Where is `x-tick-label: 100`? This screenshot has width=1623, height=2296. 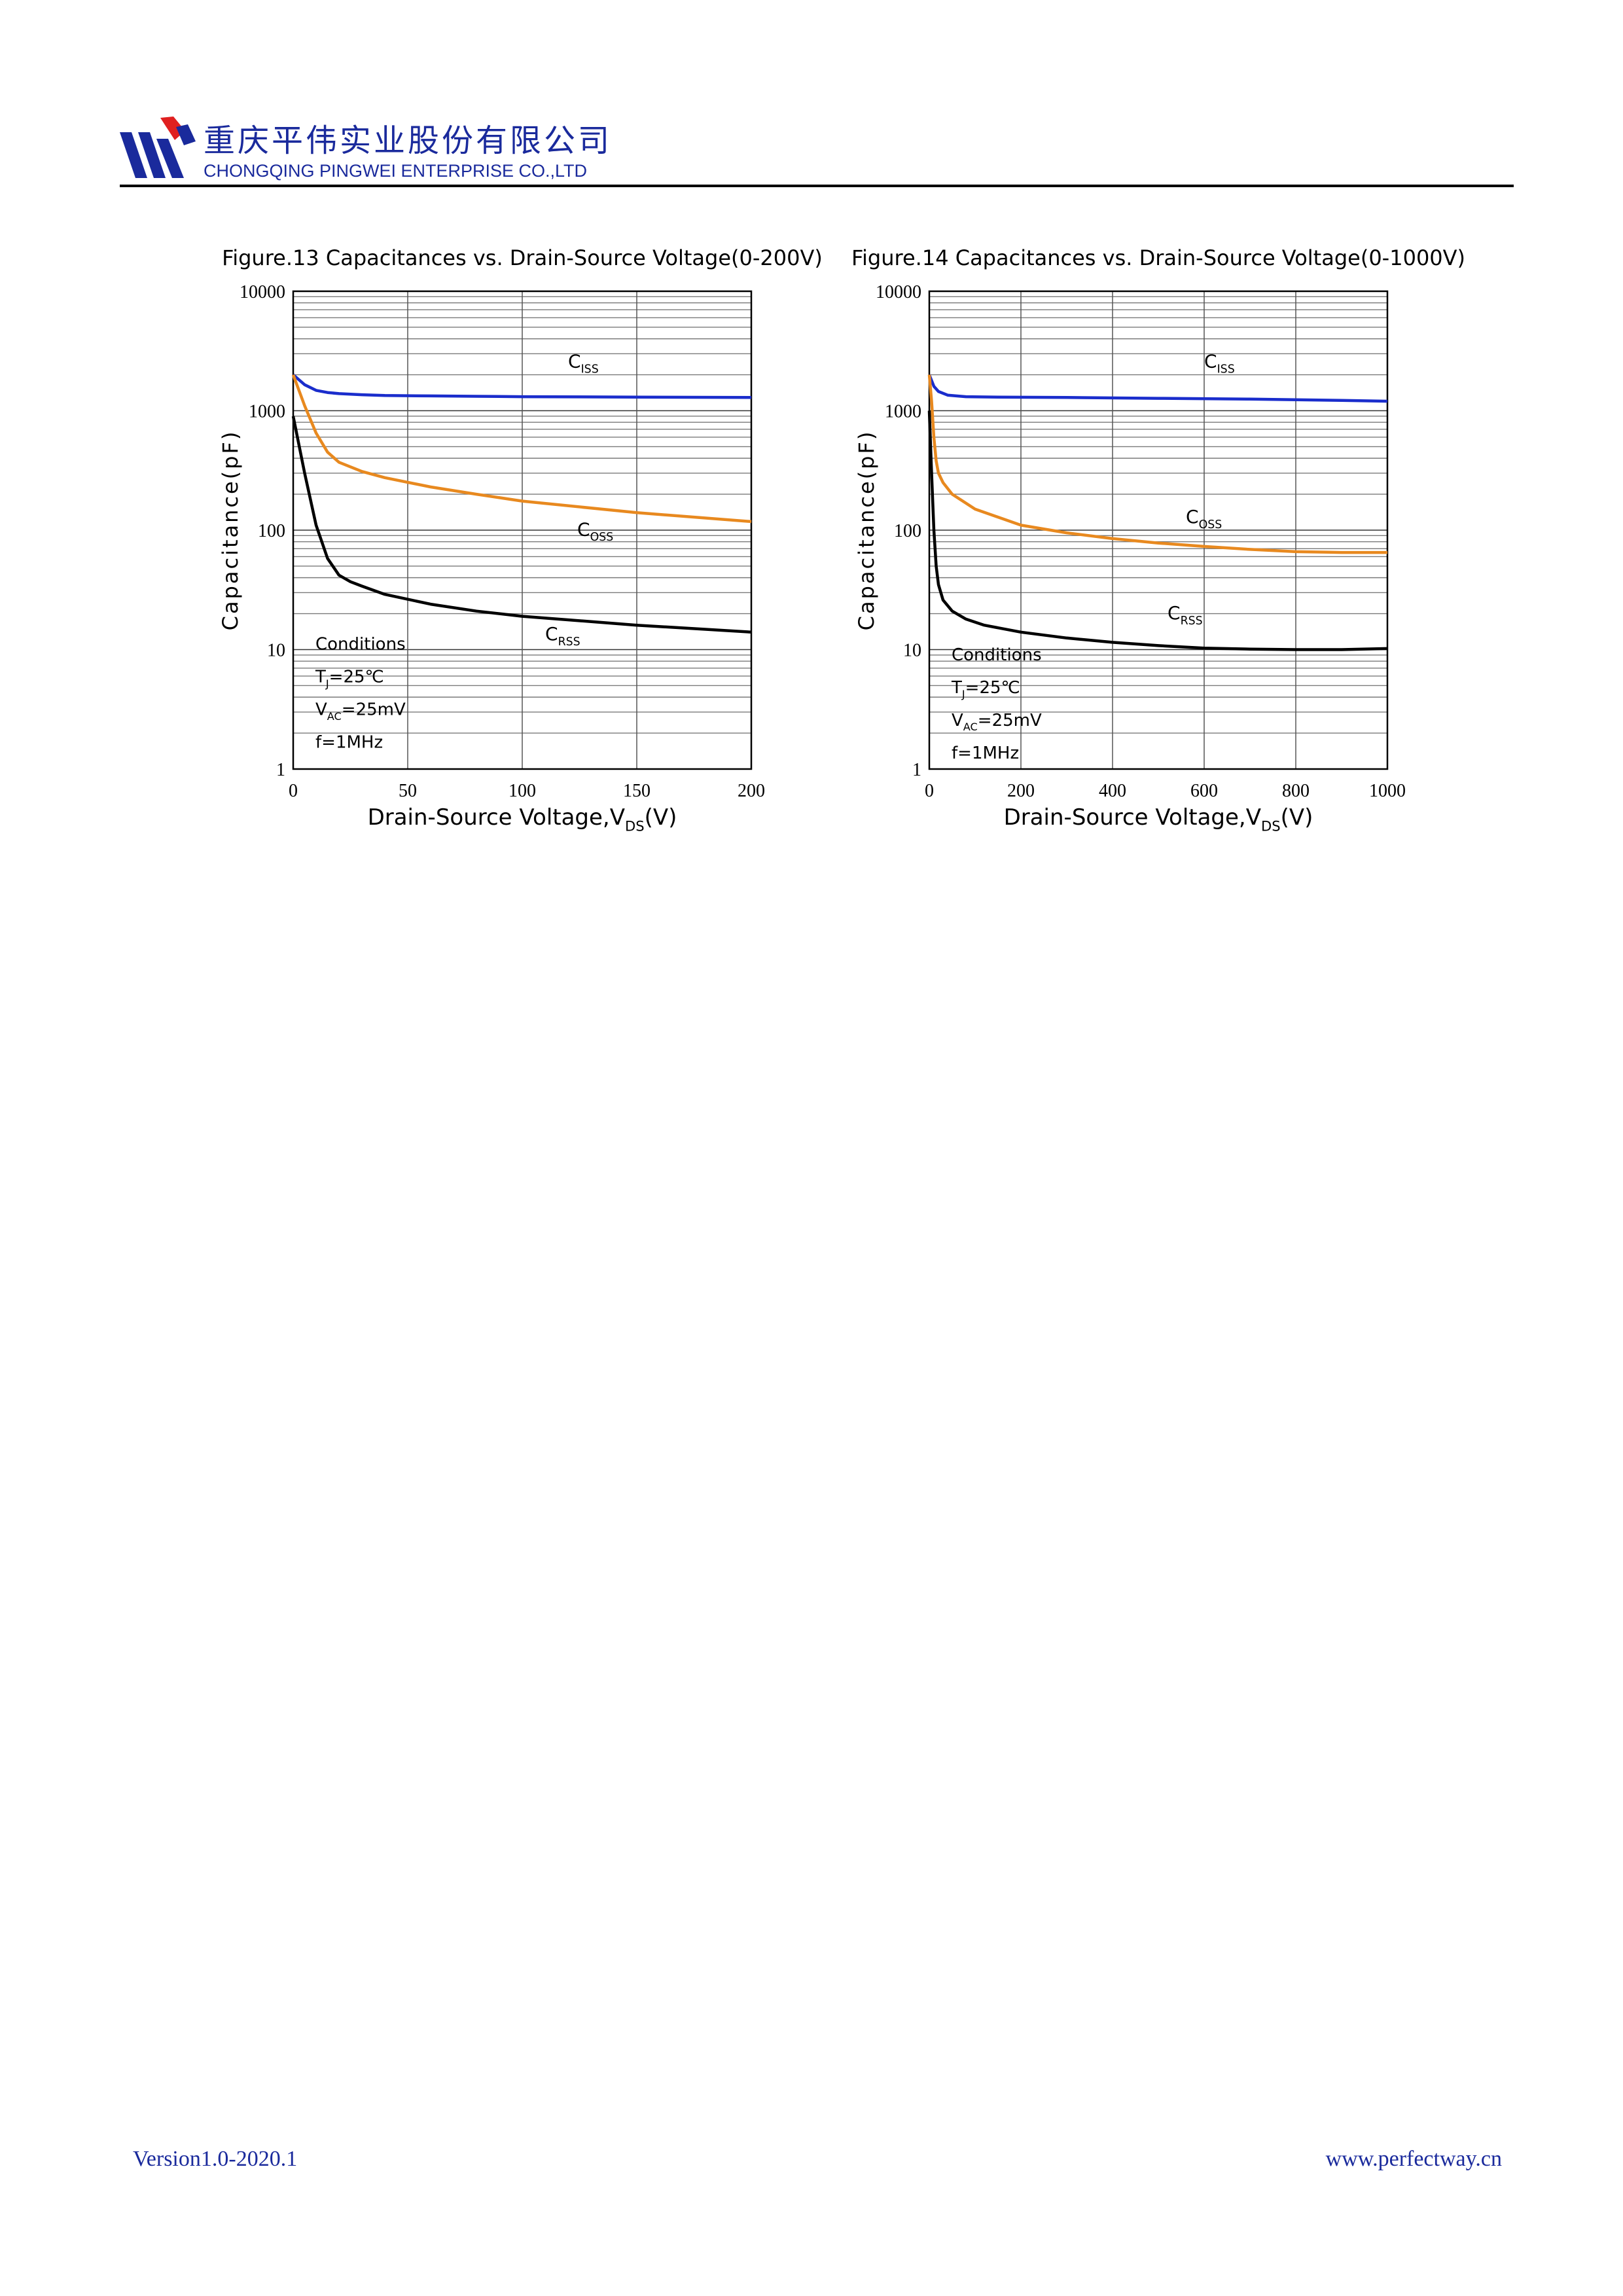 x-tick-label: 100 is located at coordinates (522, 791).